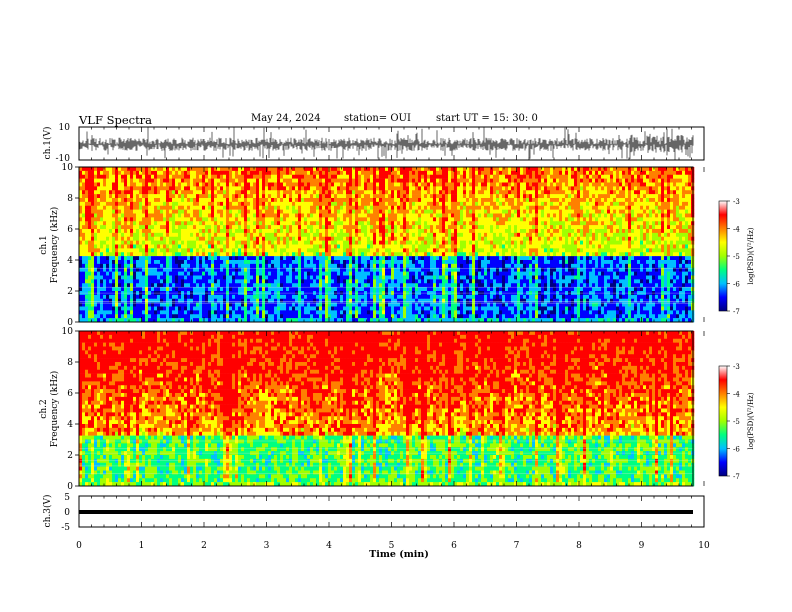 The height and width of the screenshot is (612, 792). Describe the element at coordinates (47, 511) in the screenshot. I see `ch3-waveform-ylabel: ch.3(V)` at that location.